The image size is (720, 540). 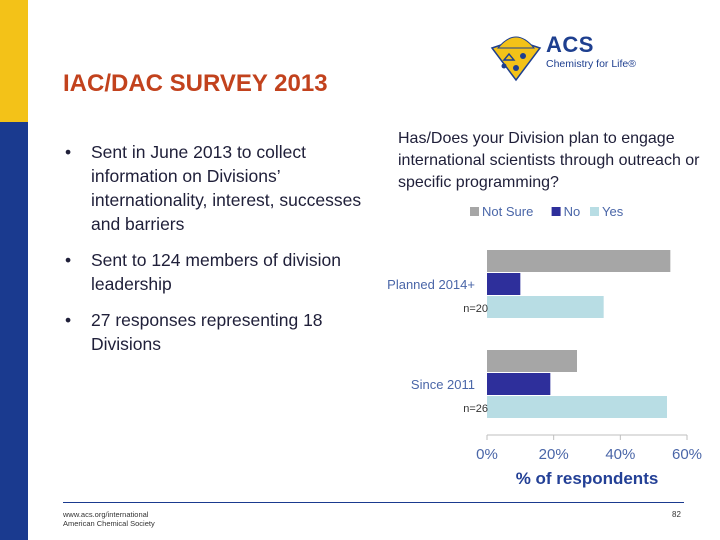 What do you see at coordinates (620, 454) in the screenshot?
I see `x-tick-label: 40%` at bounding box center [620, 454].